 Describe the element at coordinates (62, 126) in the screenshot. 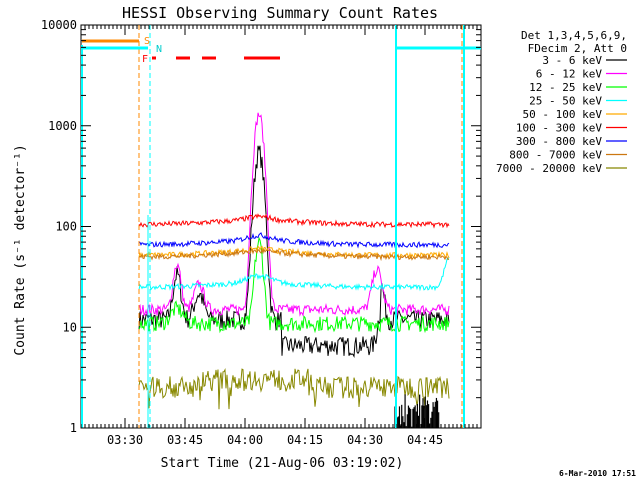

I see `y-tick-label: 1000` at that location.